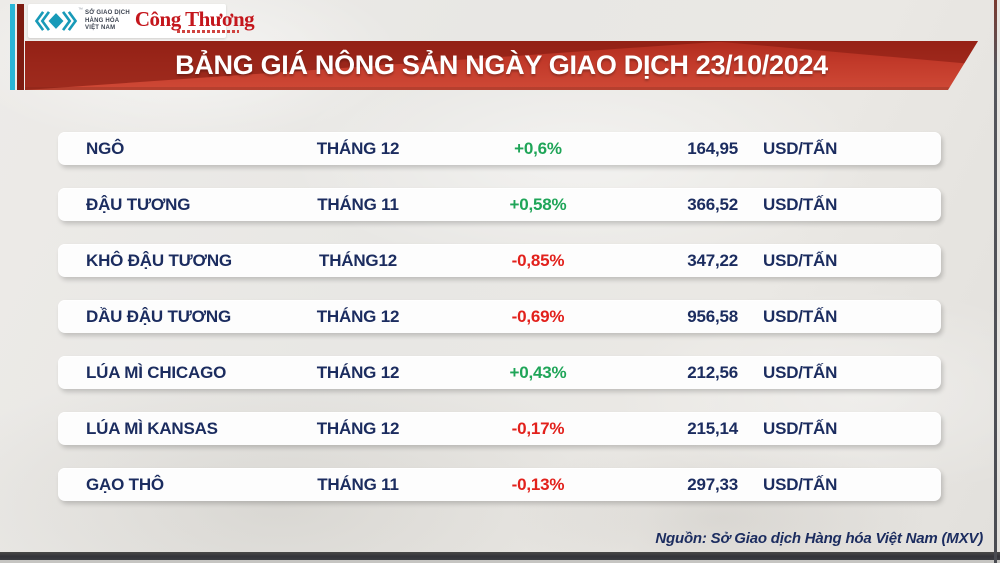  I want to click on congthuong-lockup: Công Thương, so click(194, 20).